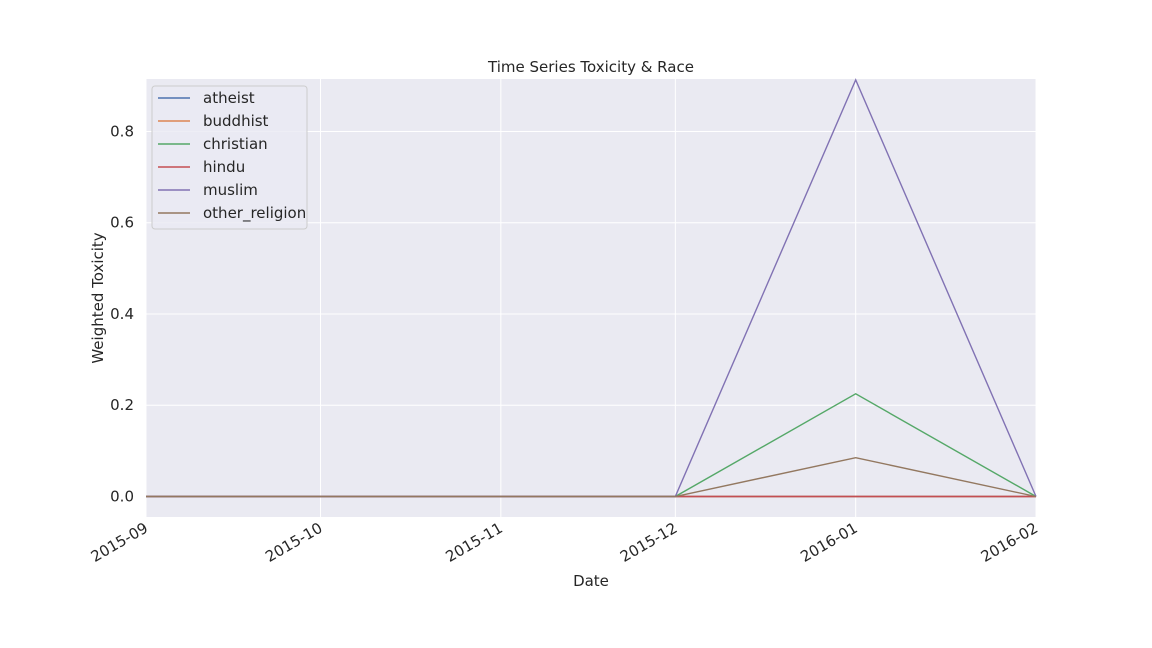 The height and width of the screenshot is (648, 1152). What do you see at coordinates (230, 190) in the screenshot?
I see `legend-label-muslim: muslim` at bounding box center [230, 190].